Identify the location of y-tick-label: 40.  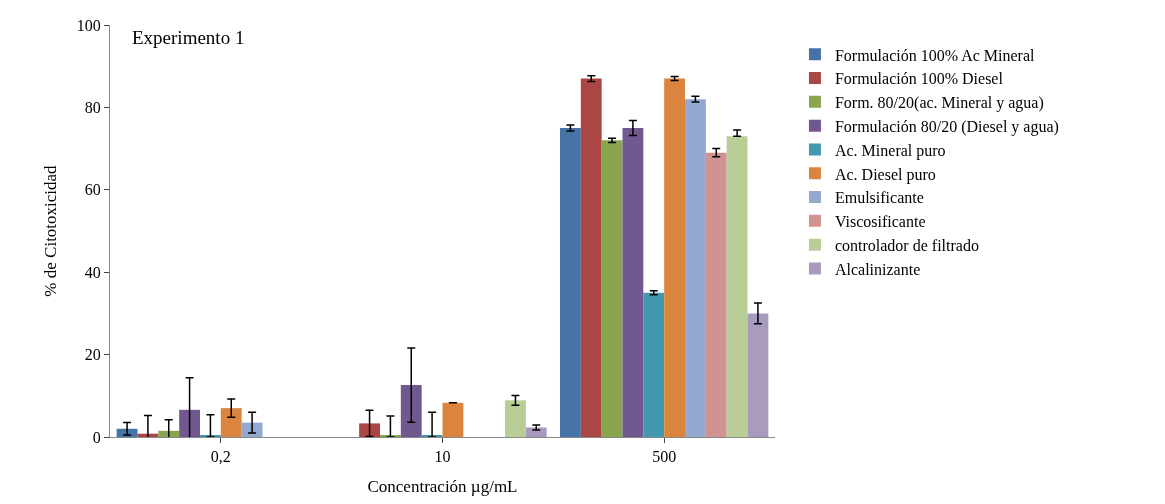
(92, 272).